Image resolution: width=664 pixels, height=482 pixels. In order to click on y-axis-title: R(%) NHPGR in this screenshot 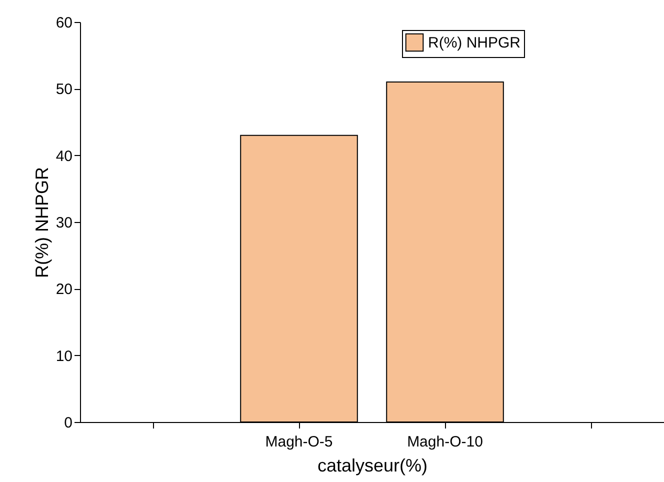, I will do `click(42, 222)`.